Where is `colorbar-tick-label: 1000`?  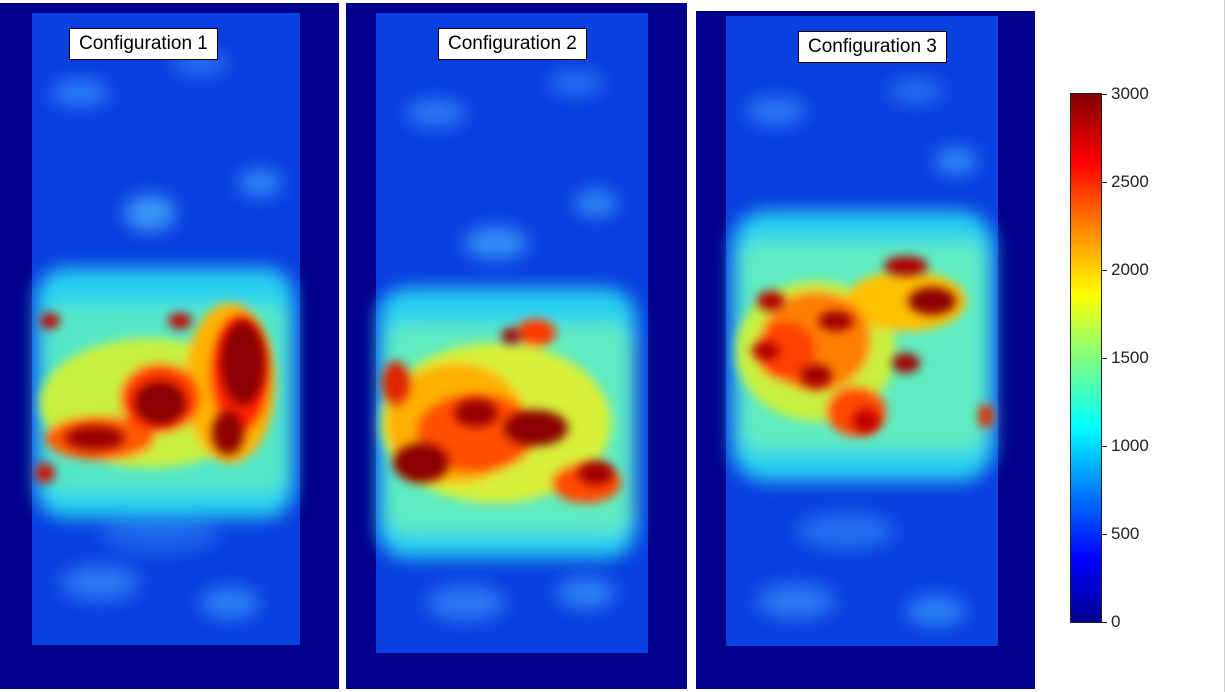
colorbar-tick-label: 1000 is located at coordinates (1130, 445).